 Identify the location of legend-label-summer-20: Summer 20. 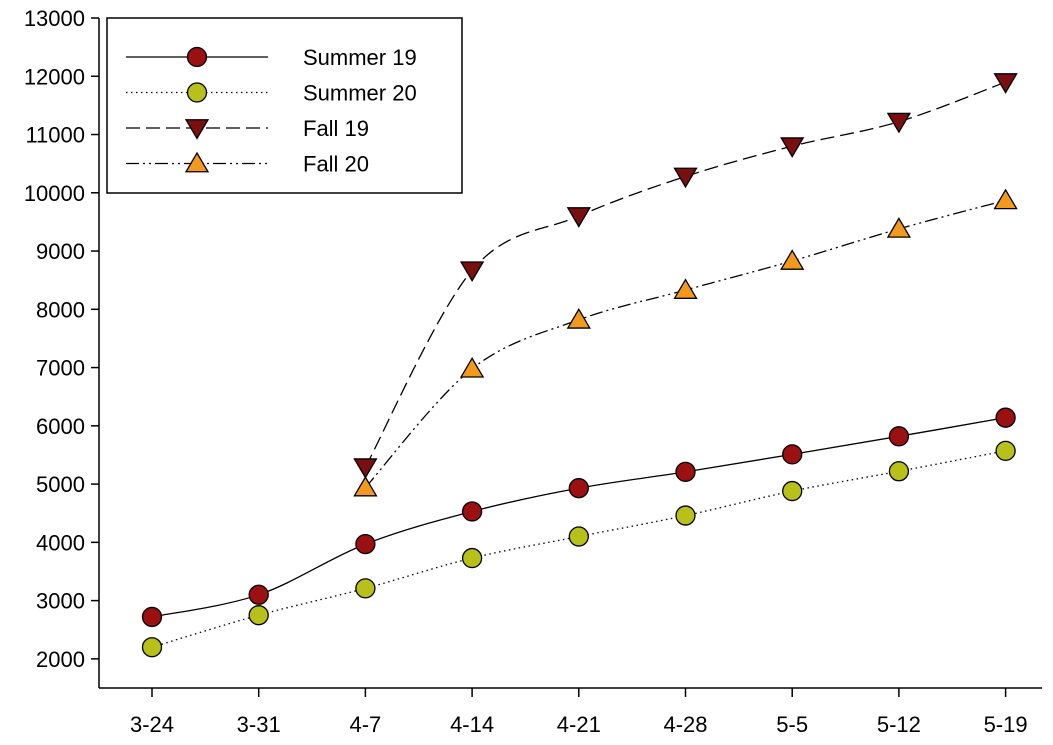
(360, 93).